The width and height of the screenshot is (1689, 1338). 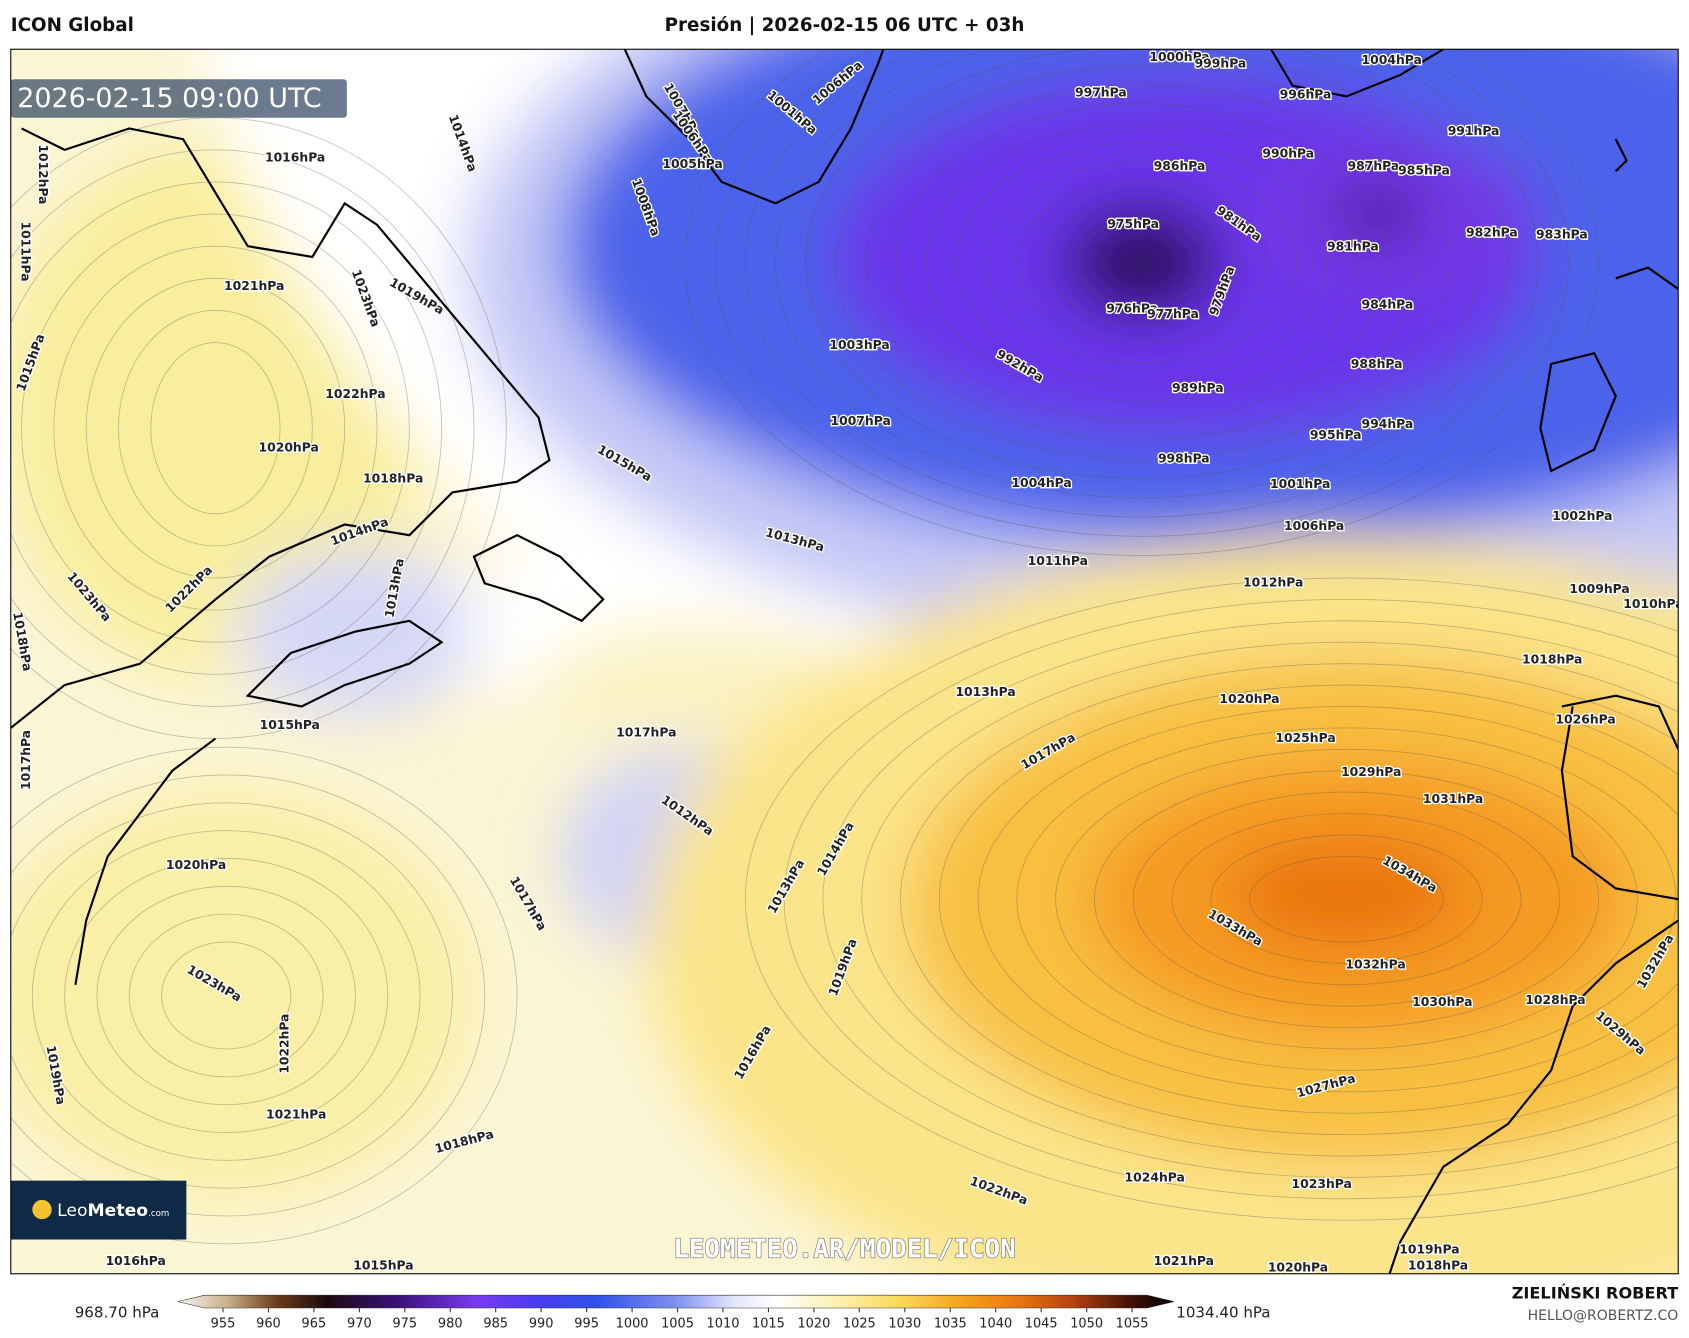 I want to click on isobar-label: 1010hPa, so click(x=1653, y=604).